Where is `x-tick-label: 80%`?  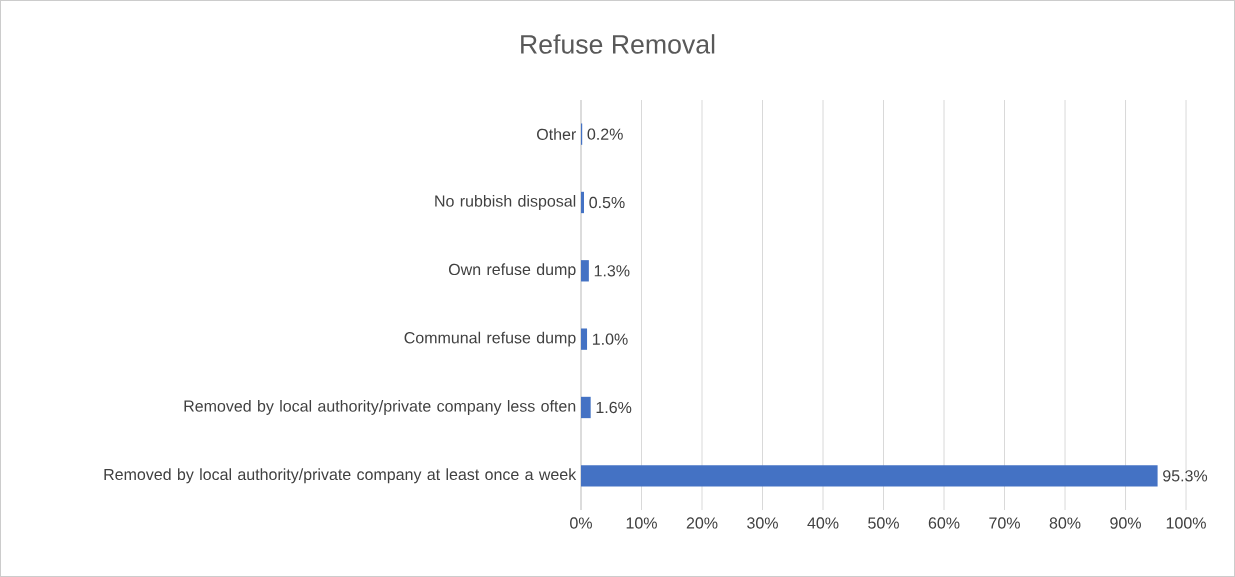 x-tick-label: 80% is located at coordinates (1065, 523).